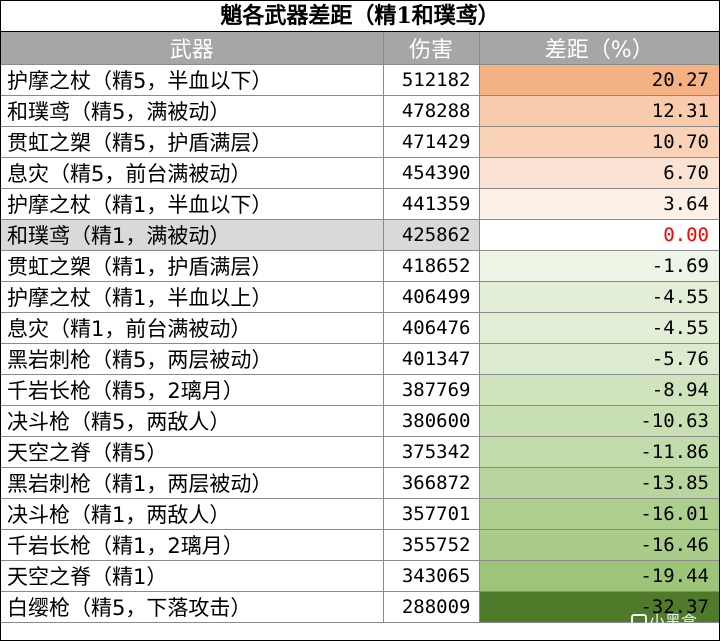 This screenshot has height=641, width=720. What do you see at coordinates (598, 111) in the screenshot?
I see `diff-cell: 12.31` at bounding box center [598, 111].